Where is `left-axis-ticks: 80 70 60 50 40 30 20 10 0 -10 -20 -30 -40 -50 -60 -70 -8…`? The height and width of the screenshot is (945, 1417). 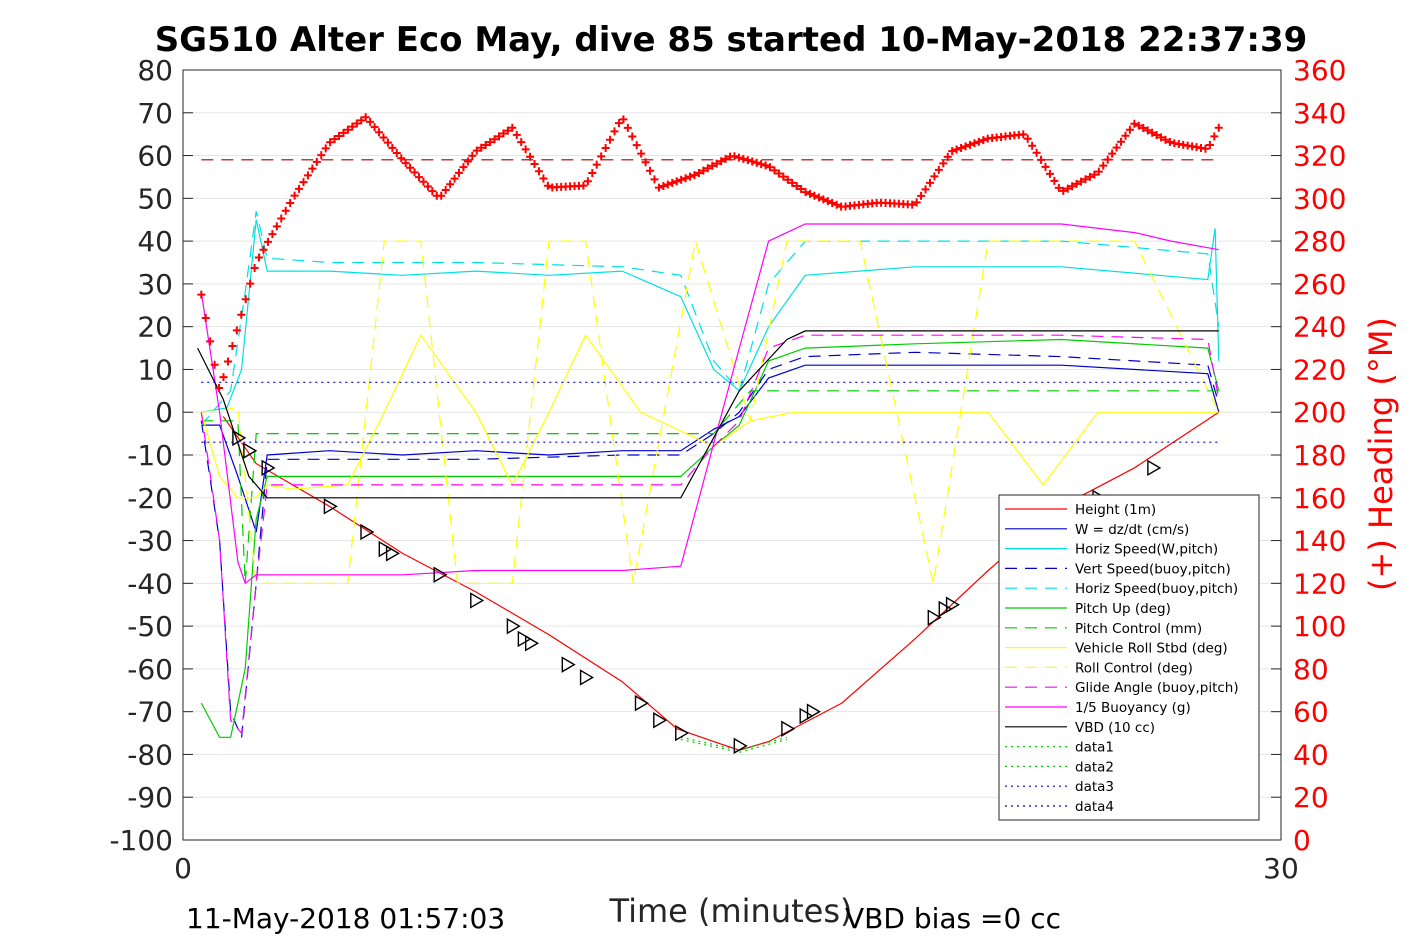 left-axis-ticks: 80 70 60 50 40 30 20 10 0 -10 -20 -30 -40 -50 -60 -70 -8… is located at coordinates (151, 455).